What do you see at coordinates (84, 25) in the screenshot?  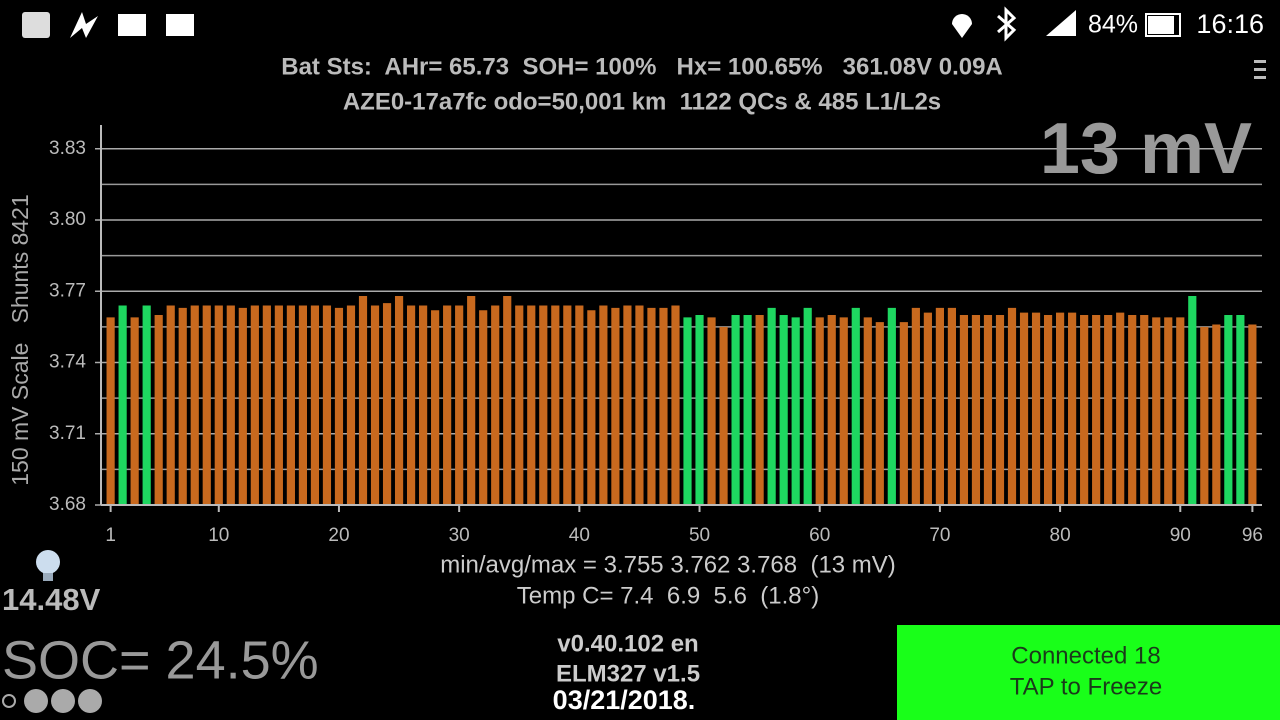 I see `notification-icon` at bounding box center [84, 25].